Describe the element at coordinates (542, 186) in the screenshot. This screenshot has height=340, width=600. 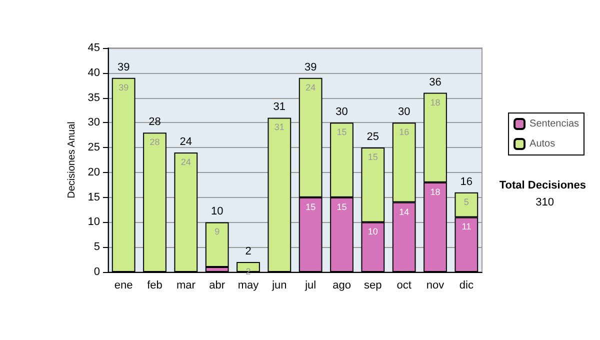
I see `text: Total Decisiones` at that location.